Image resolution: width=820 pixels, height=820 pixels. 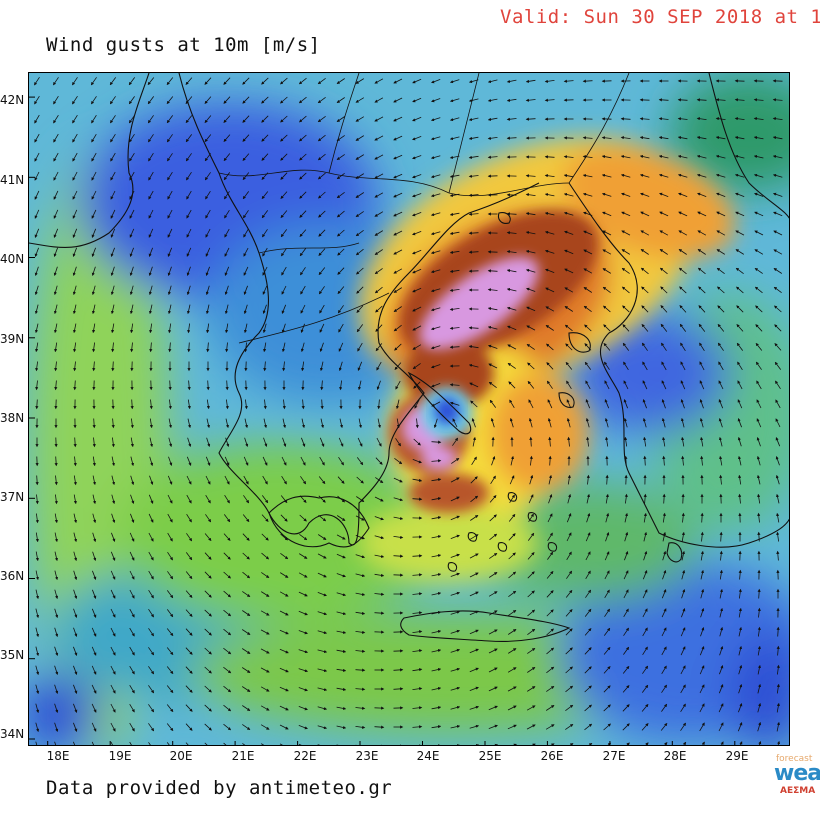 What do you see at coordinates (12, 100) in the screenshot?
I see `lat-label: 42N` at bounding box center [12, 100].